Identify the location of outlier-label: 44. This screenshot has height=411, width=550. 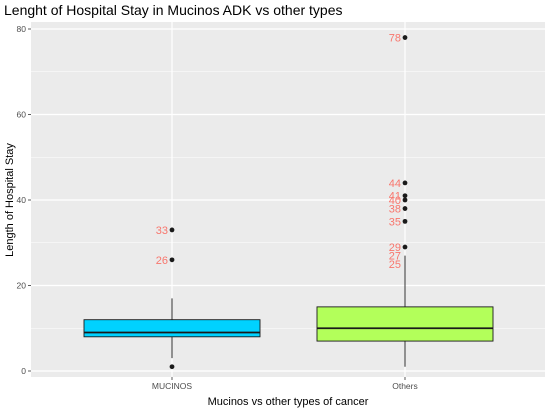
(395, 184).